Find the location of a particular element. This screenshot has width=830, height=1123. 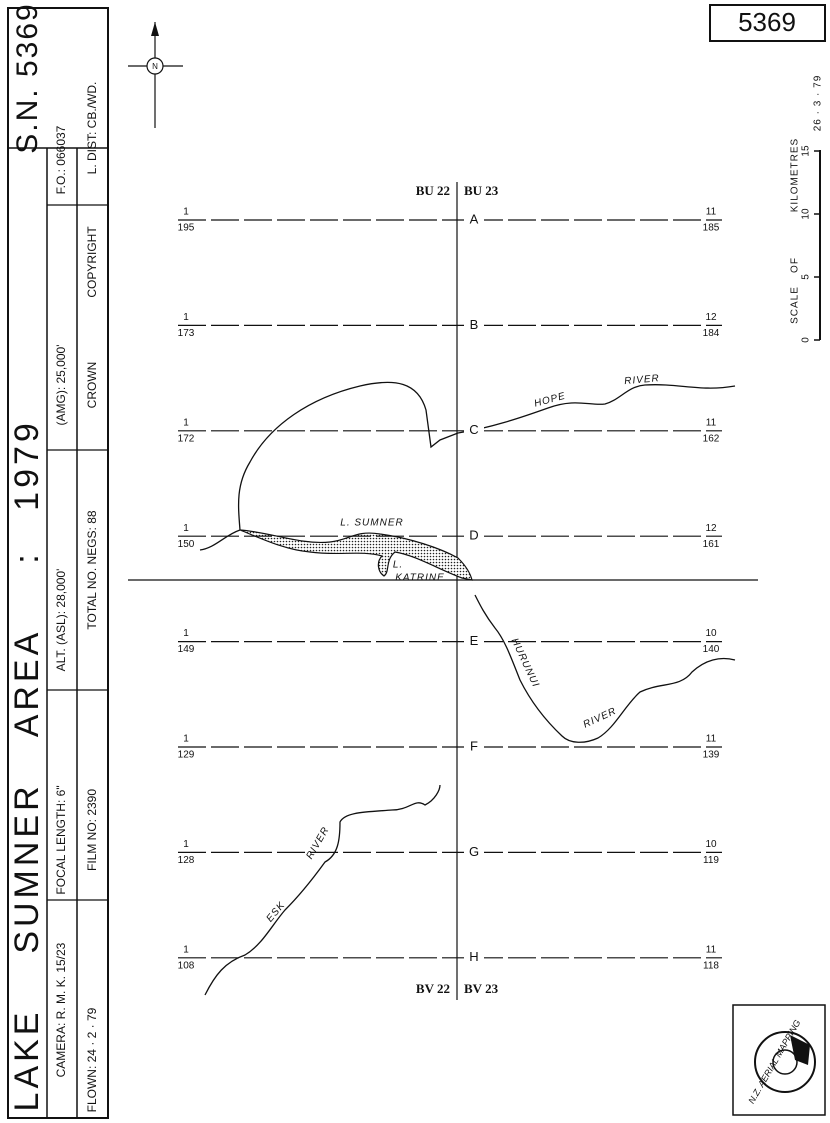

compass-label: N is located at coordinates (155, 66).